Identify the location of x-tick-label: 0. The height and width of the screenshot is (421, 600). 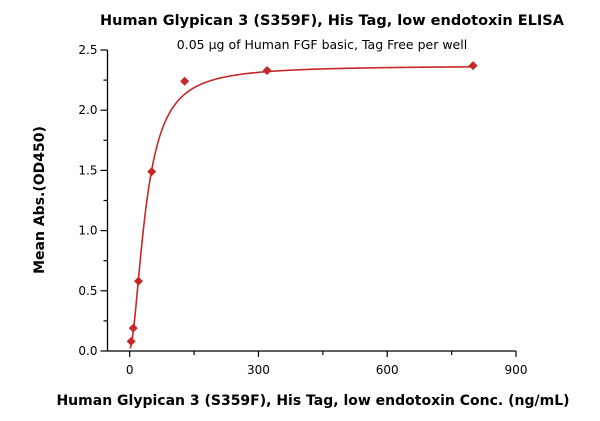
(130, 370).